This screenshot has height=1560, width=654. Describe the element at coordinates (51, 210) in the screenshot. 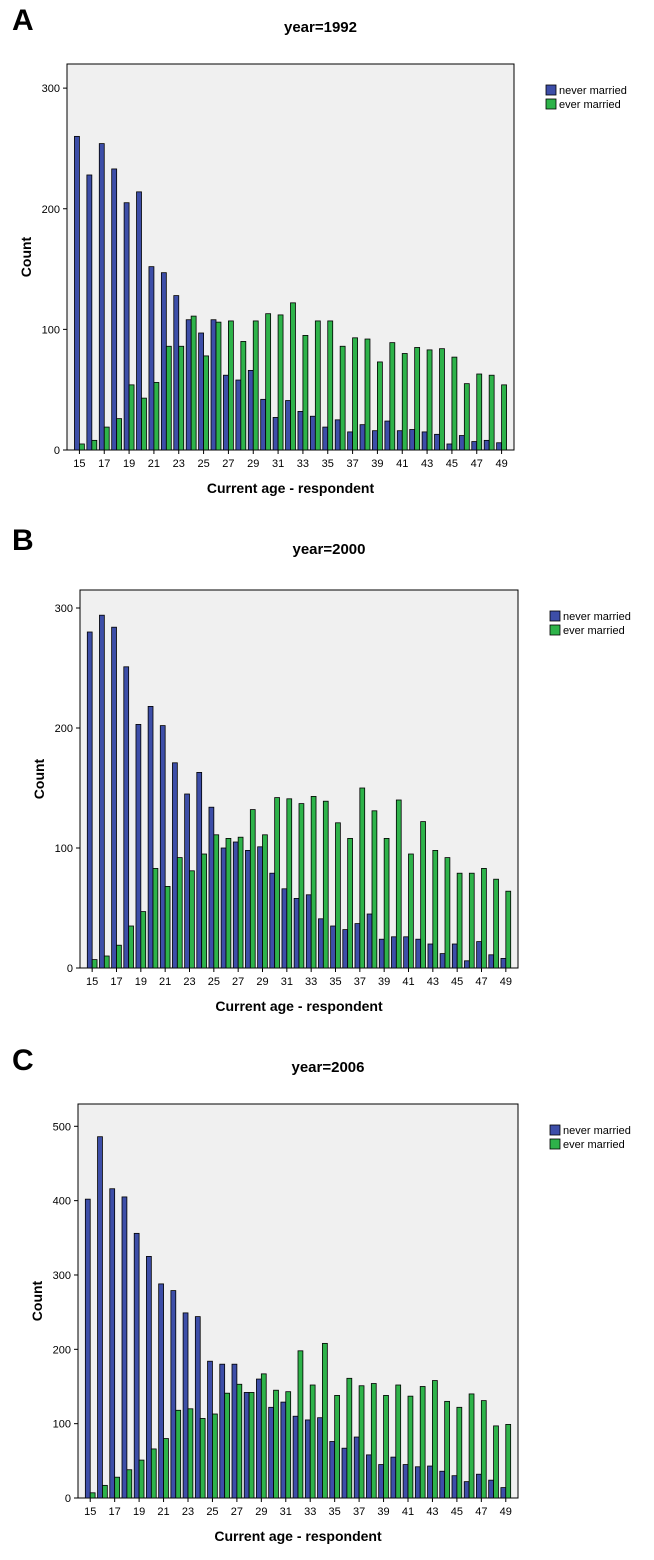

I see `y-tick-label: 200` at that location.